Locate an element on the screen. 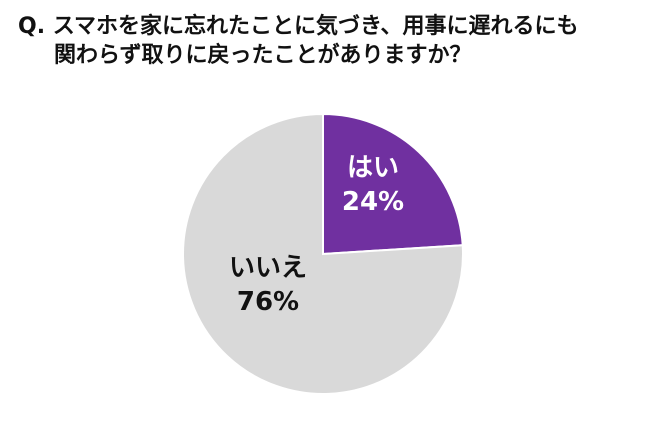 This screenshot has height=443, width=650. question-line-1: Q. スマホを家に忘れたことに気づき、用事に遅れるにも is located at coordinates (298, 26).